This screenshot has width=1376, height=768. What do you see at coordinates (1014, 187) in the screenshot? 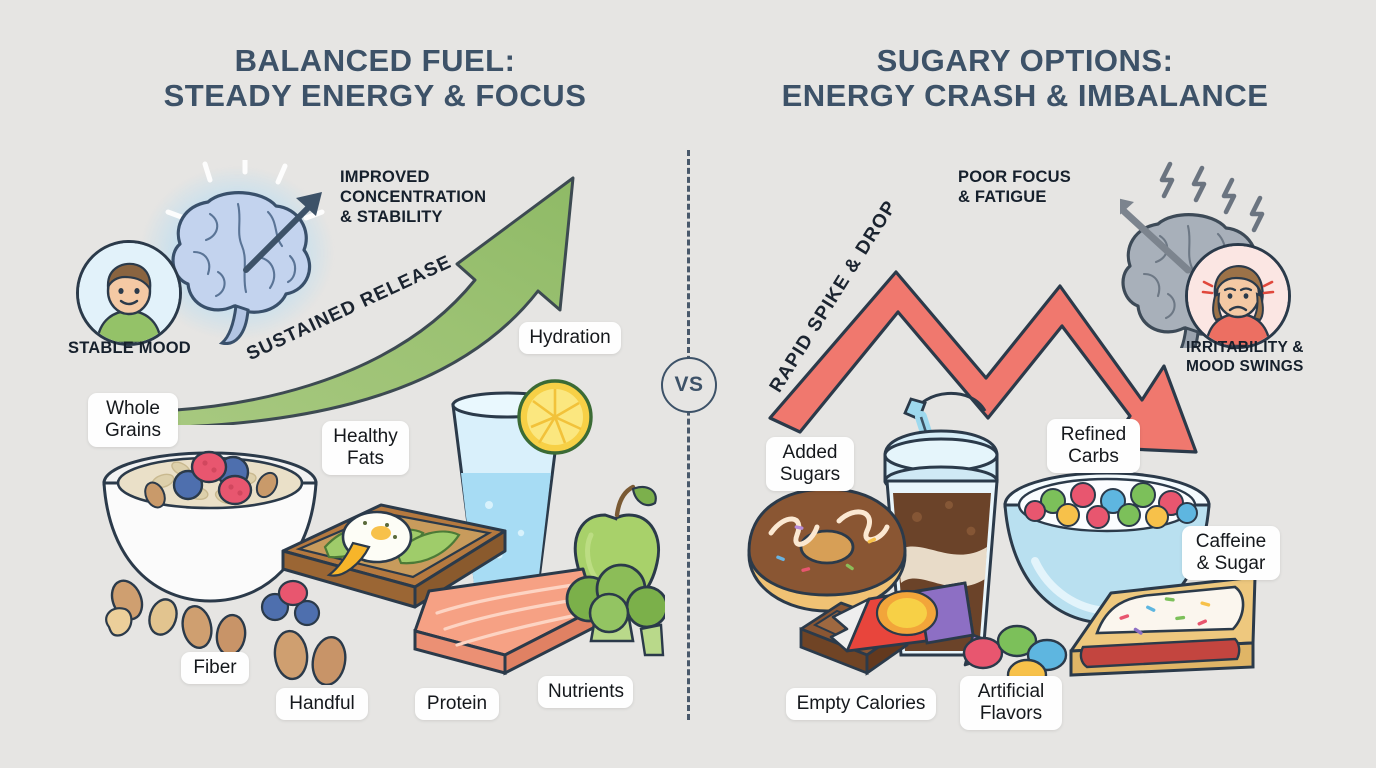
I see `poor-focus-annotation: POOR FOCUS & FATIGUE` at bounding box center [1014, 187].